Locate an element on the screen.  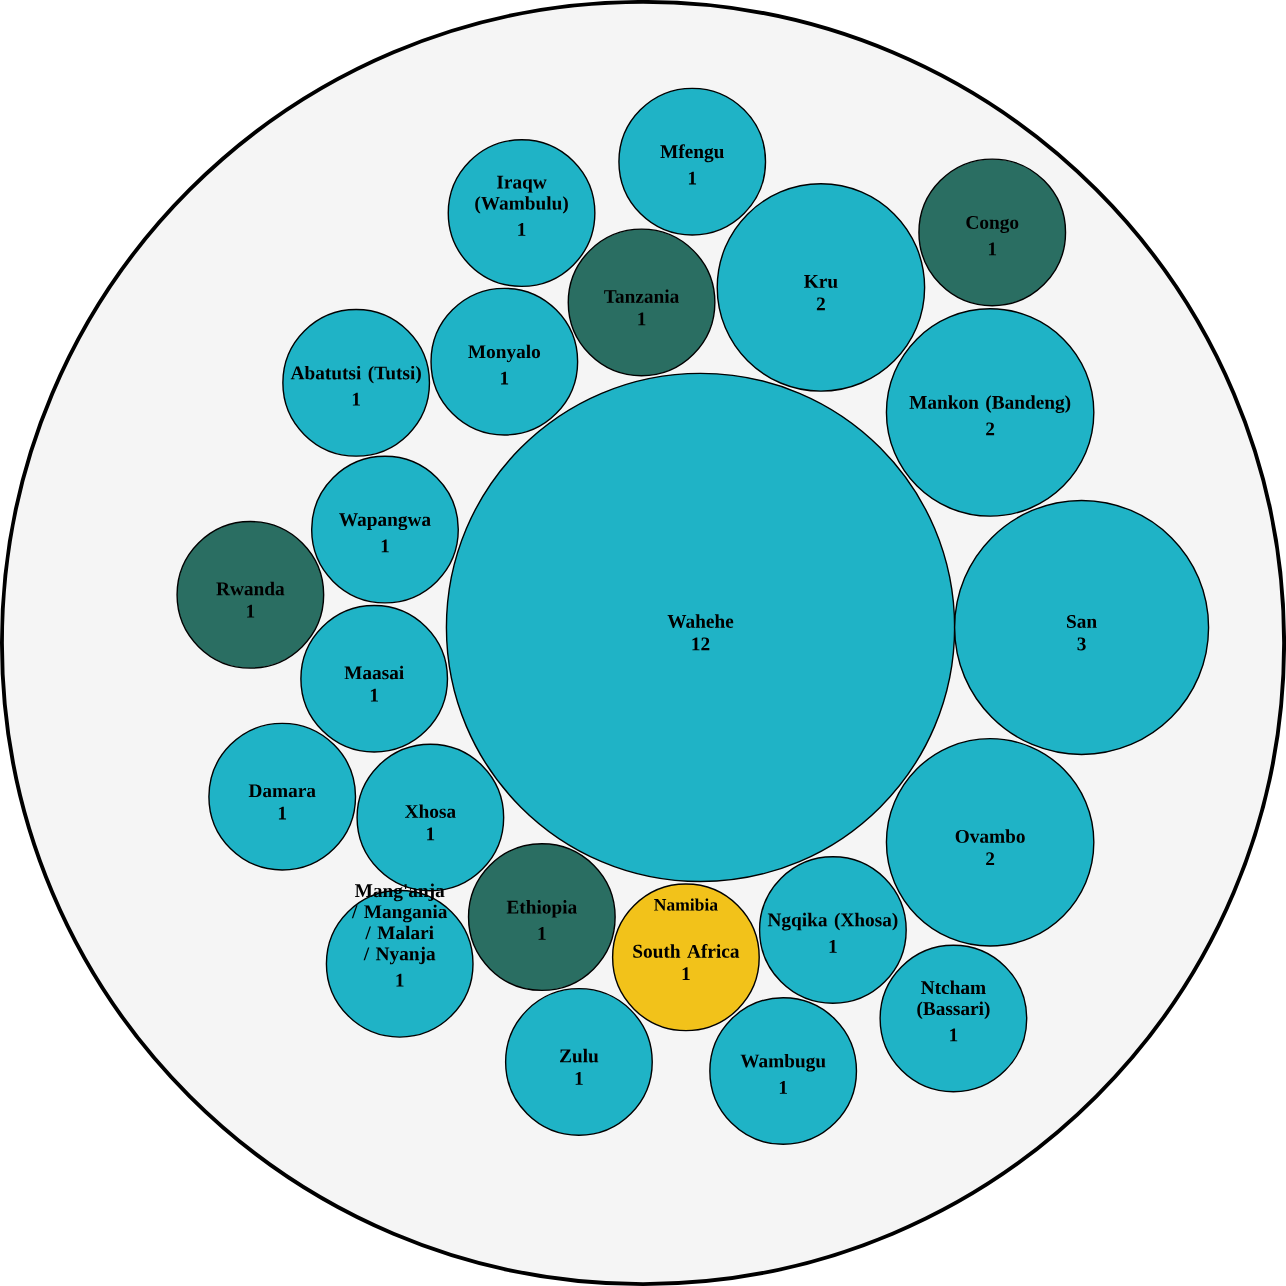
category-label: Damara is located at coordinates (282, 791).